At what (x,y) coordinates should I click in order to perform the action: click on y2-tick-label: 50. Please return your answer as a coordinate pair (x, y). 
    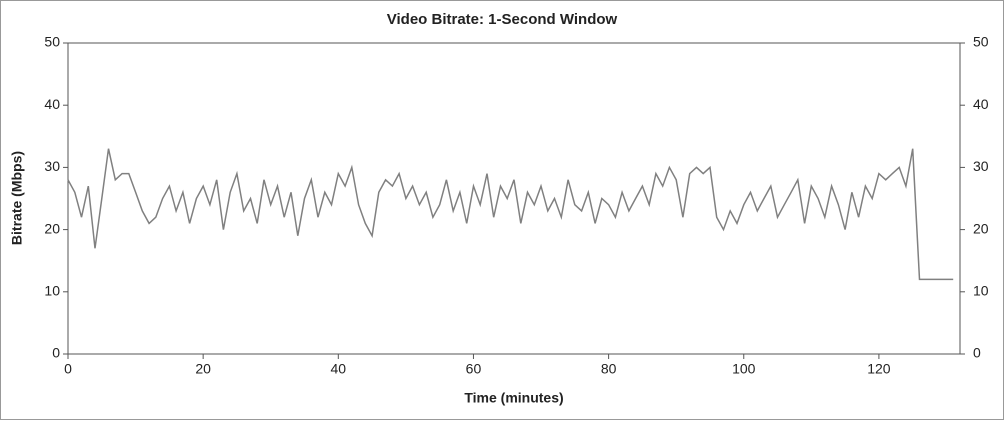
    Looking at the image, I should click on (981, 42).